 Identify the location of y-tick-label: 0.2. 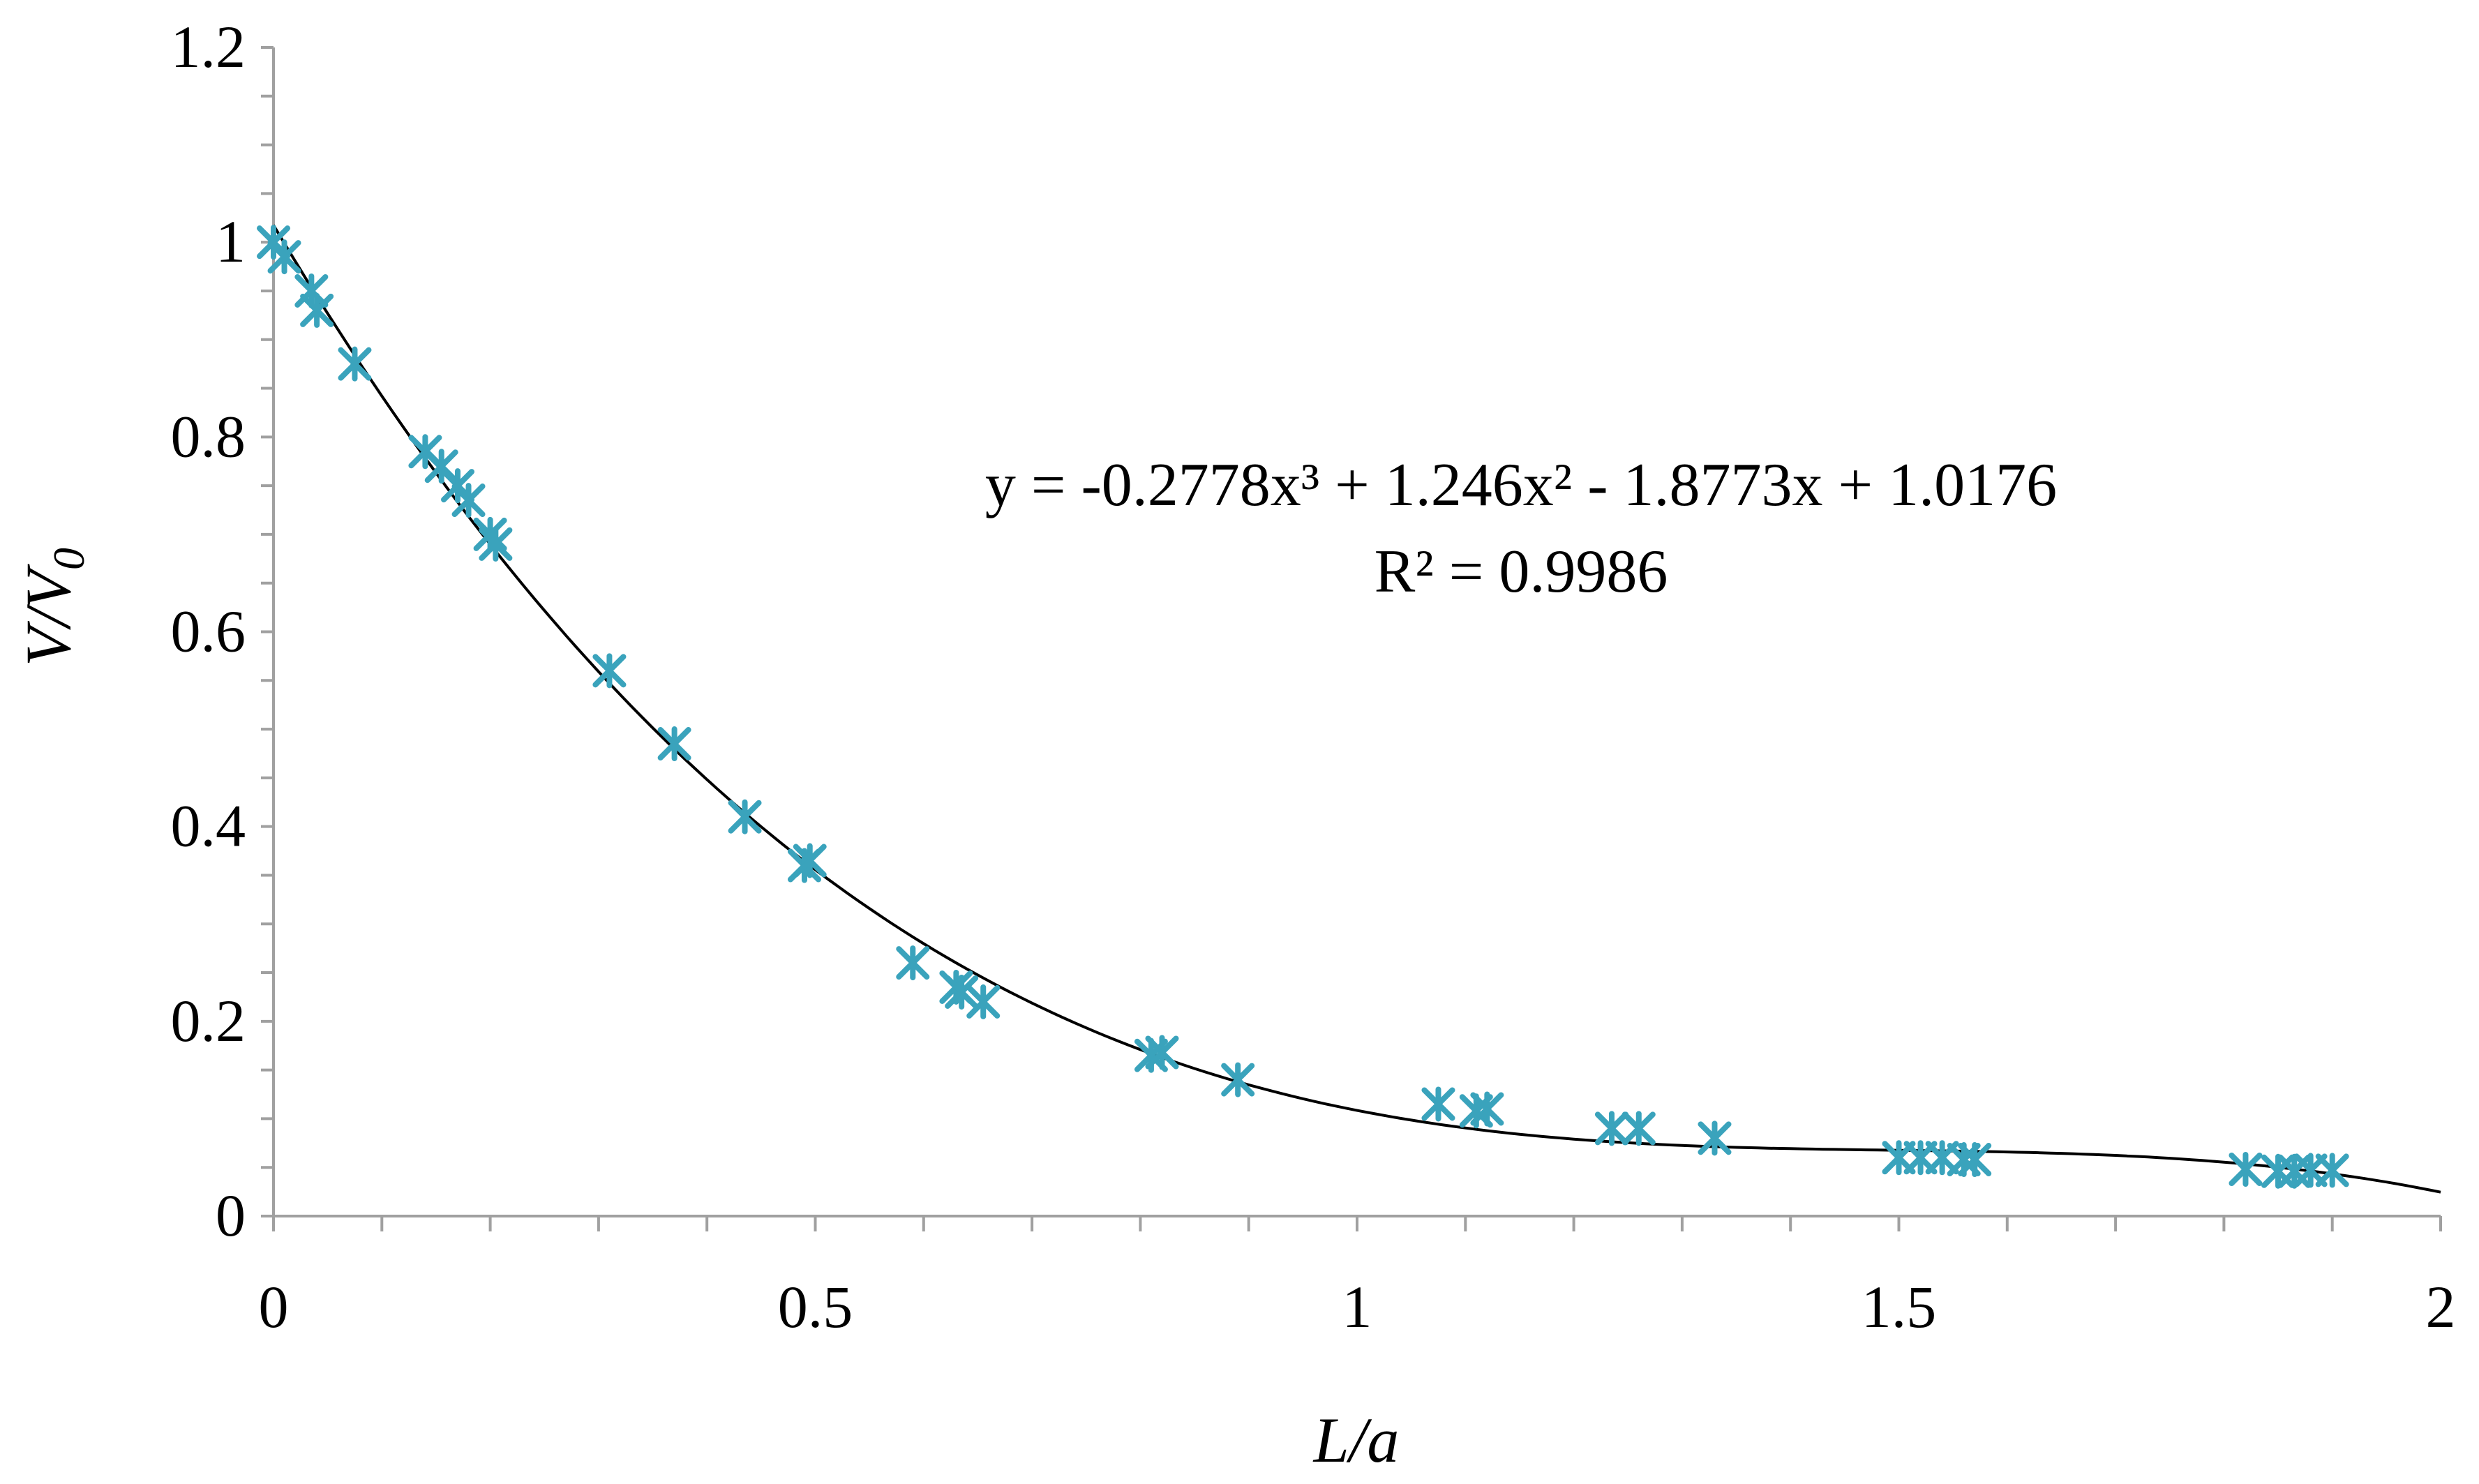
(209, 1021).